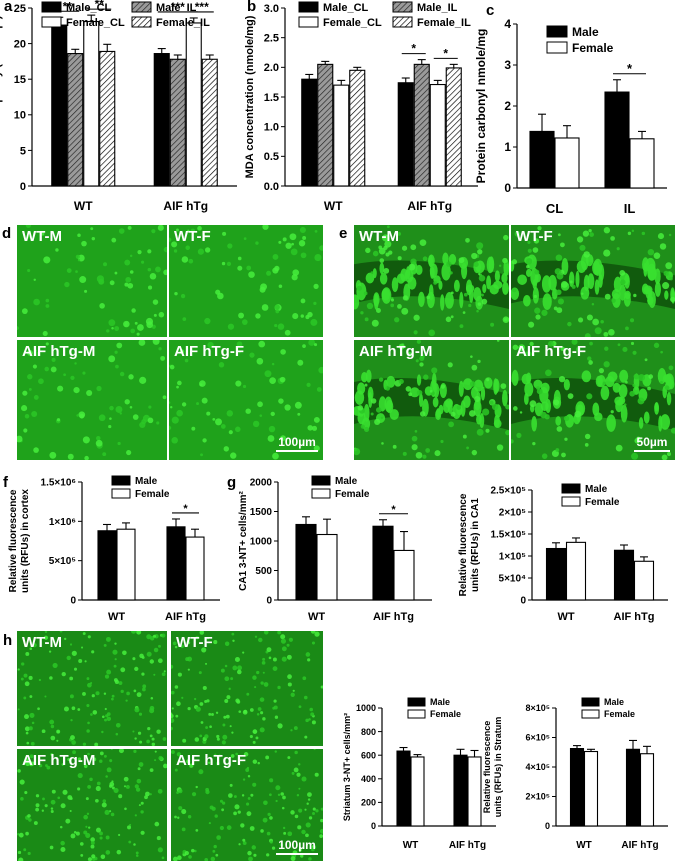 The height and width of the screenshot is (863, 676). What do you see at coordinates (8, 7) in the screenshot?
I see `panel-letter-a: a` at bounding box center [8, 7].